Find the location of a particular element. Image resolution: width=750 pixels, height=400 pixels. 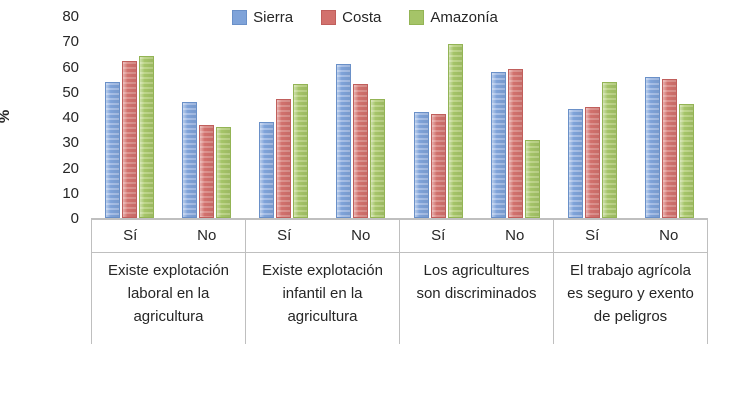

legend-item-sierra: Sierra is located at coordinates (262, 17).